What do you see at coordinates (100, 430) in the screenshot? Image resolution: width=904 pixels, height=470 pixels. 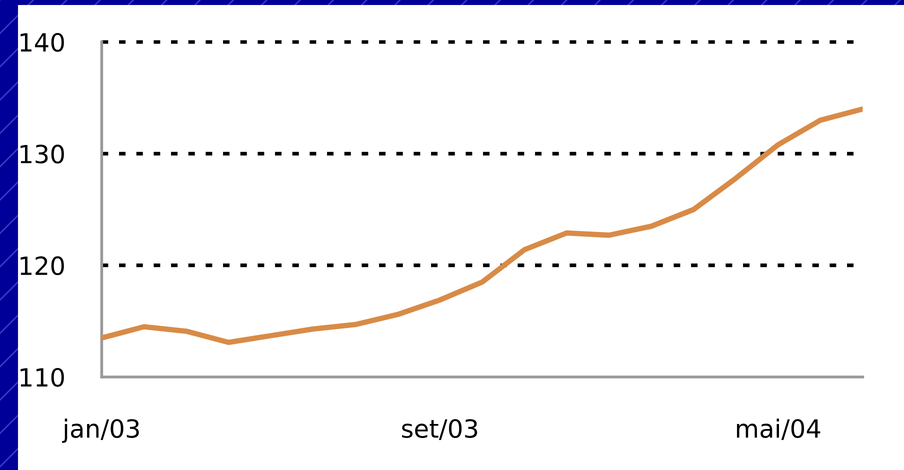 I see `x-tick-label: jan/03` at bounding box center [100, 430].